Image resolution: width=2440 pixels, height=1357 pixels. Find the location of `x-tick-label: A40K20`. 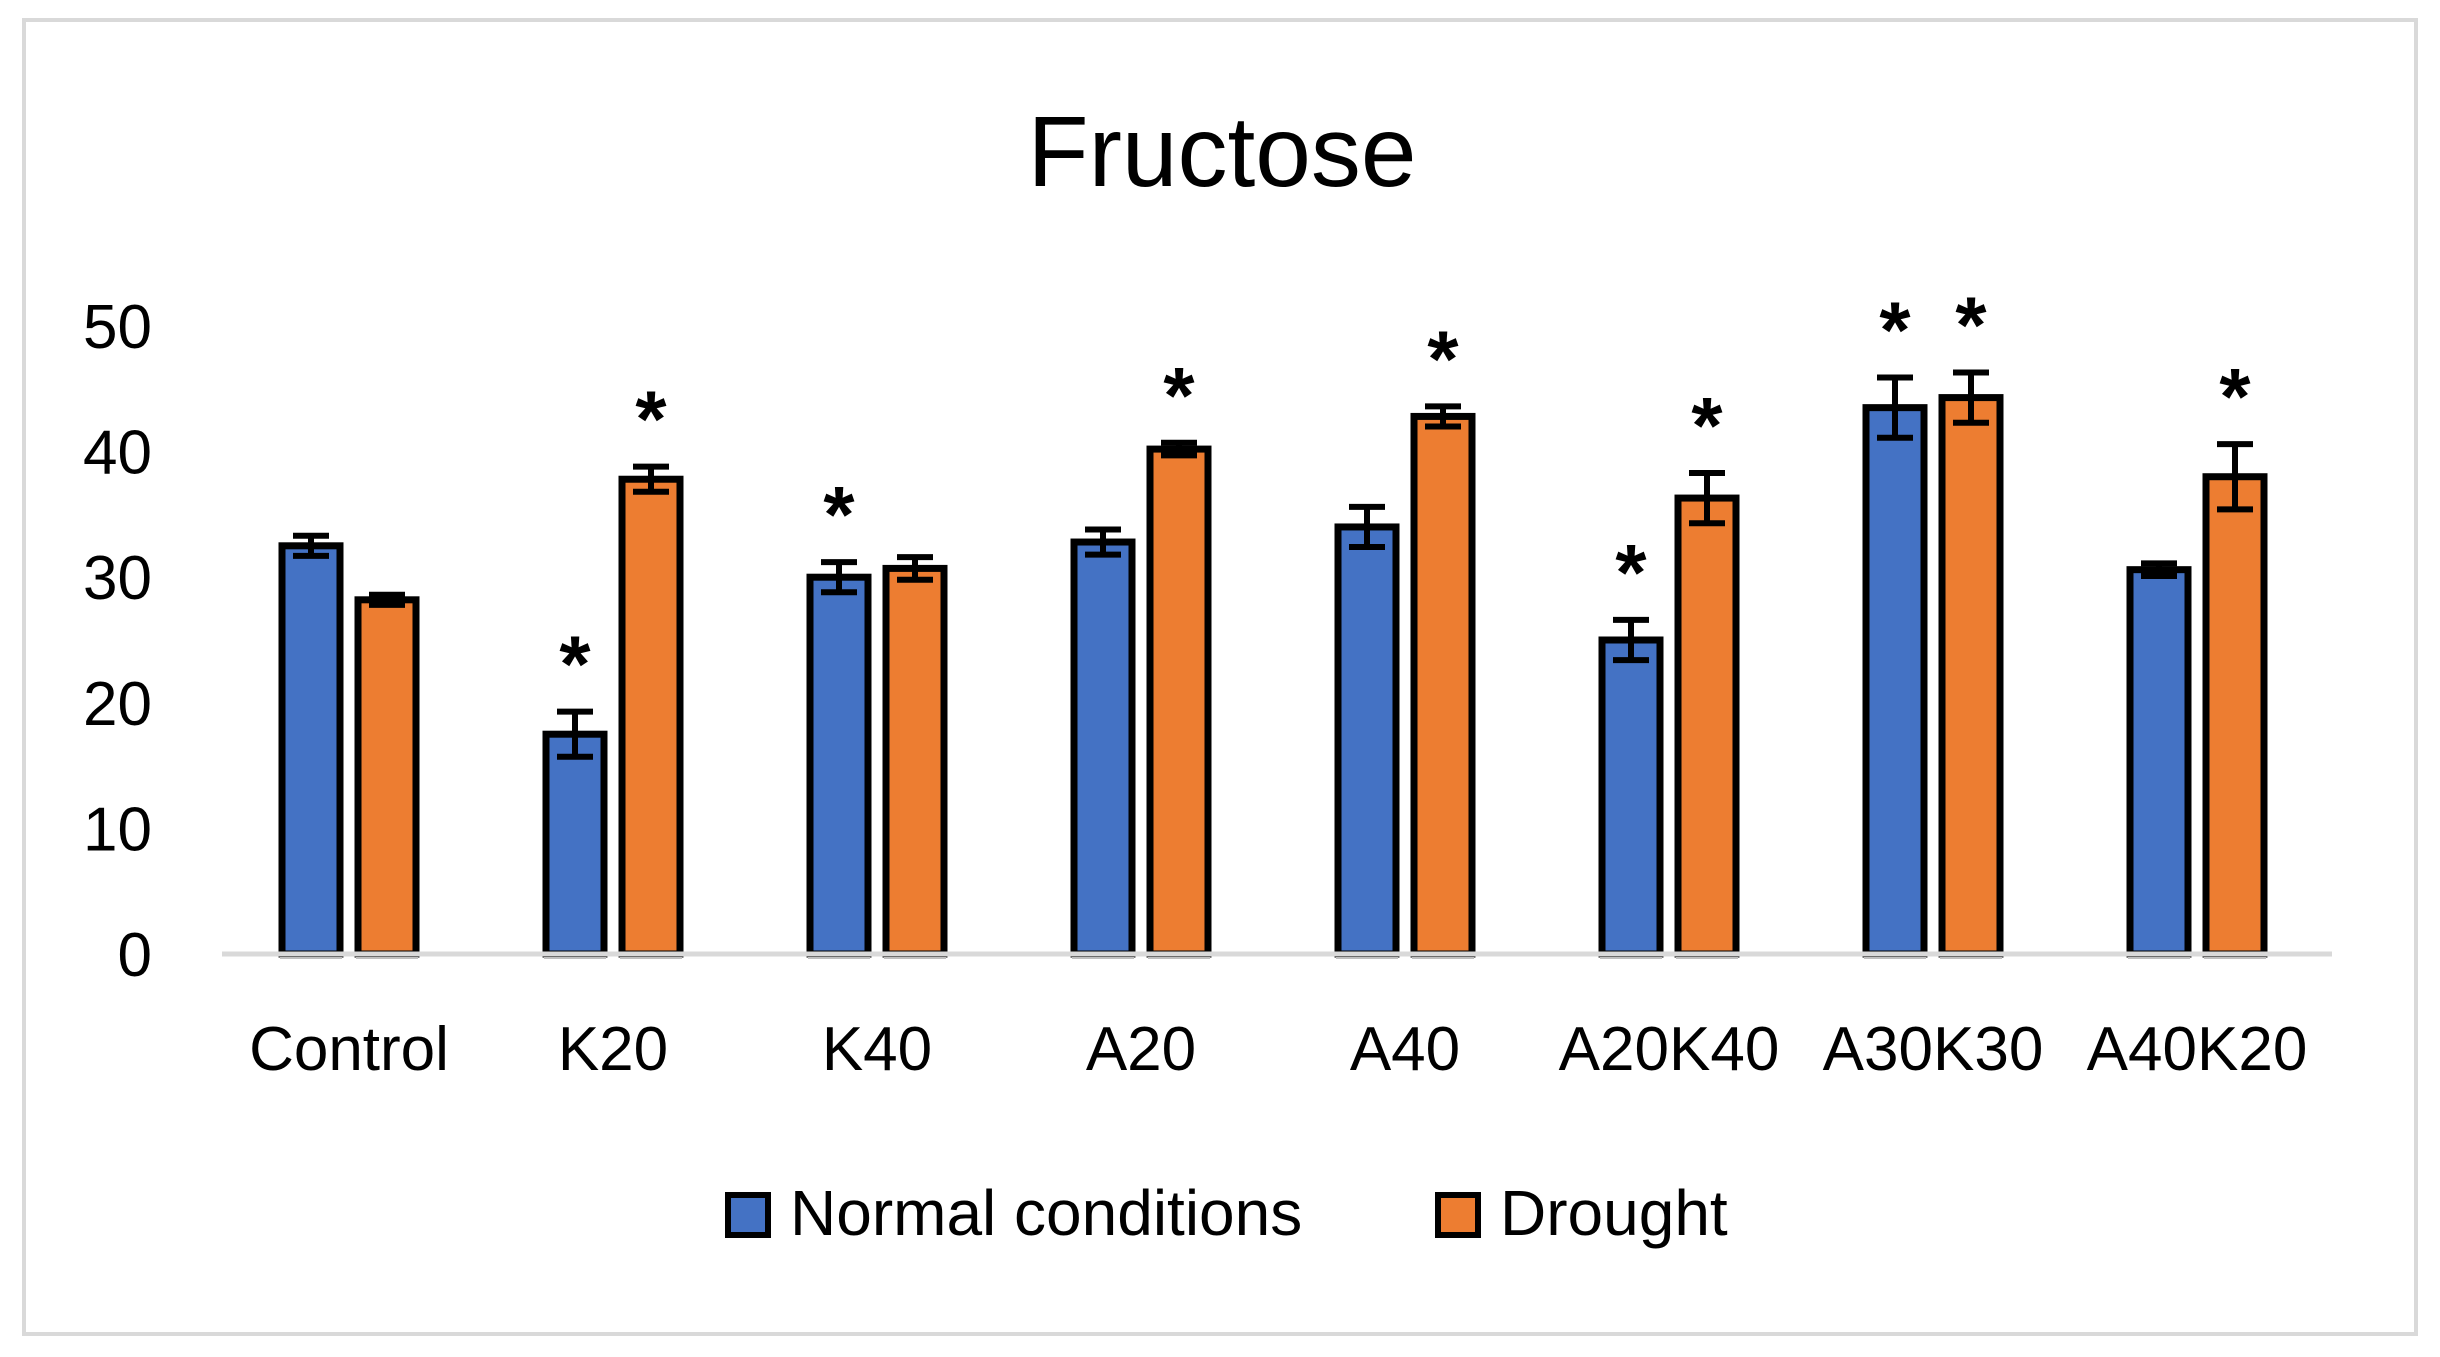

x-tick-label: A40K20 is located at coordinates (2197, 1049).